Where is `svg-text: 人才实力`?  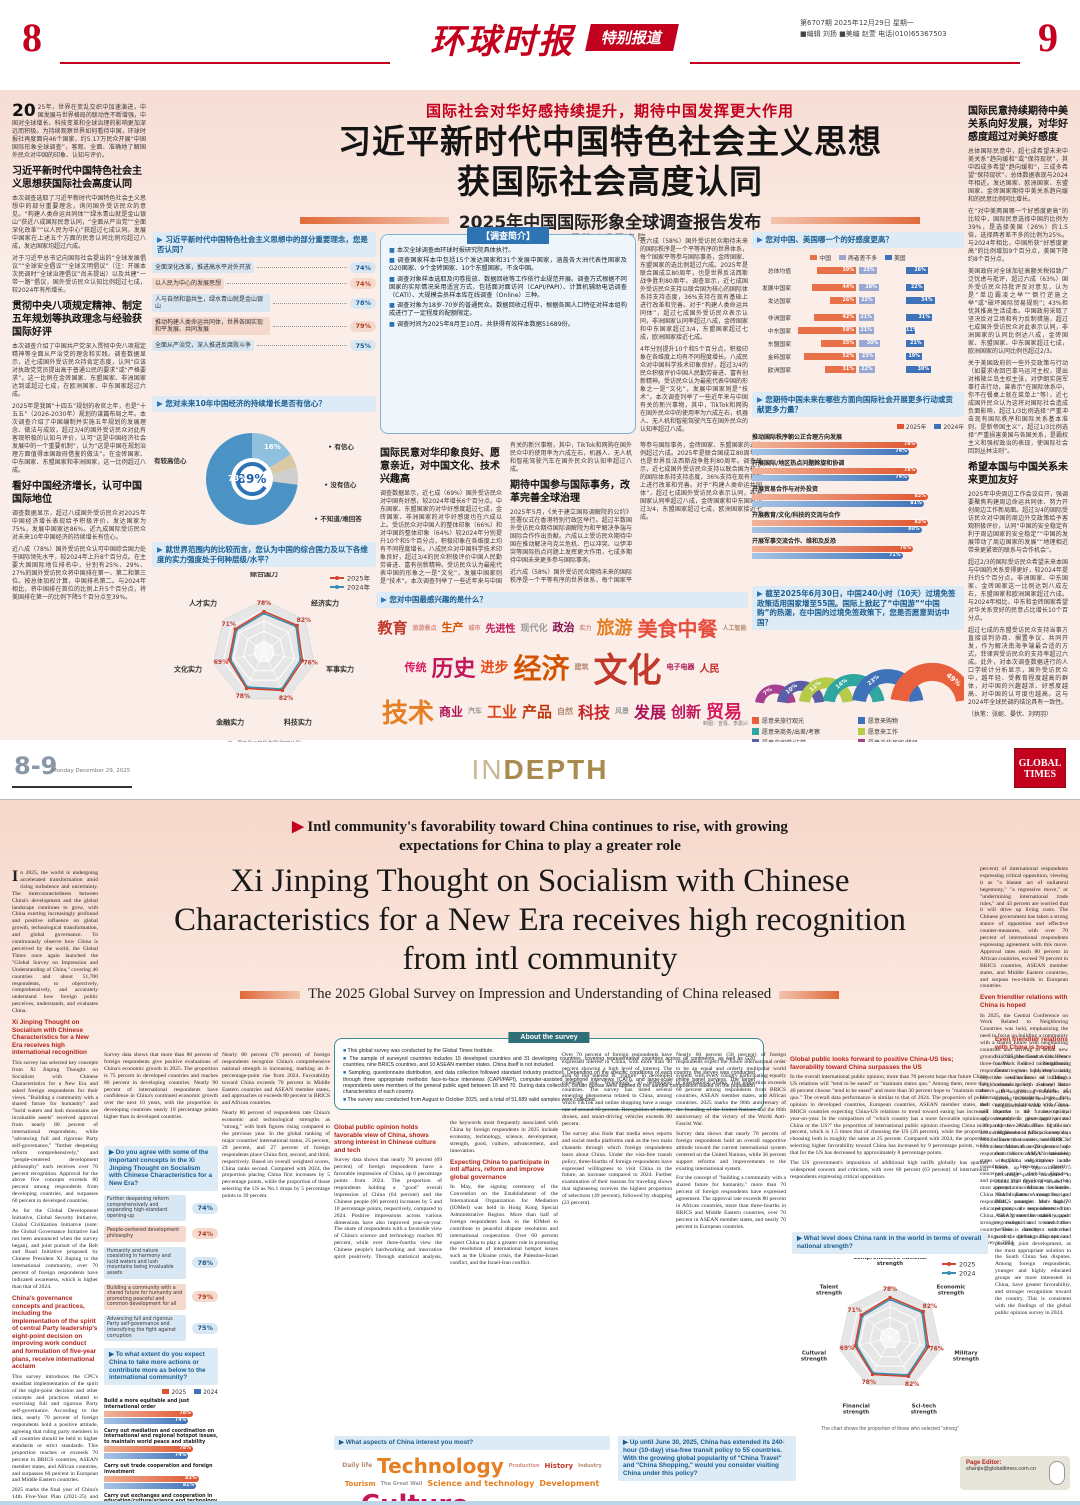 svg-text: 人才实力 is located at coordinates (203, 602).